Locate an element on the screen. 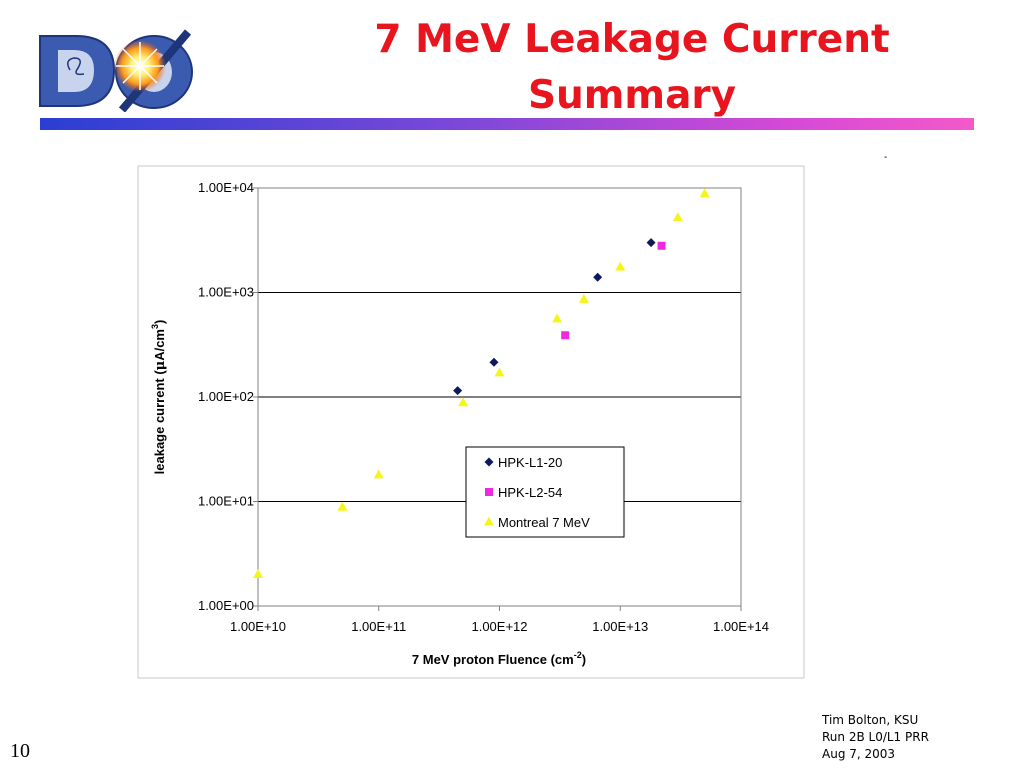 This screenshot has height=768, width=1024. legend-label-hpk-l1-20: HPK-L1-20 is located at coordinates (530, 462).